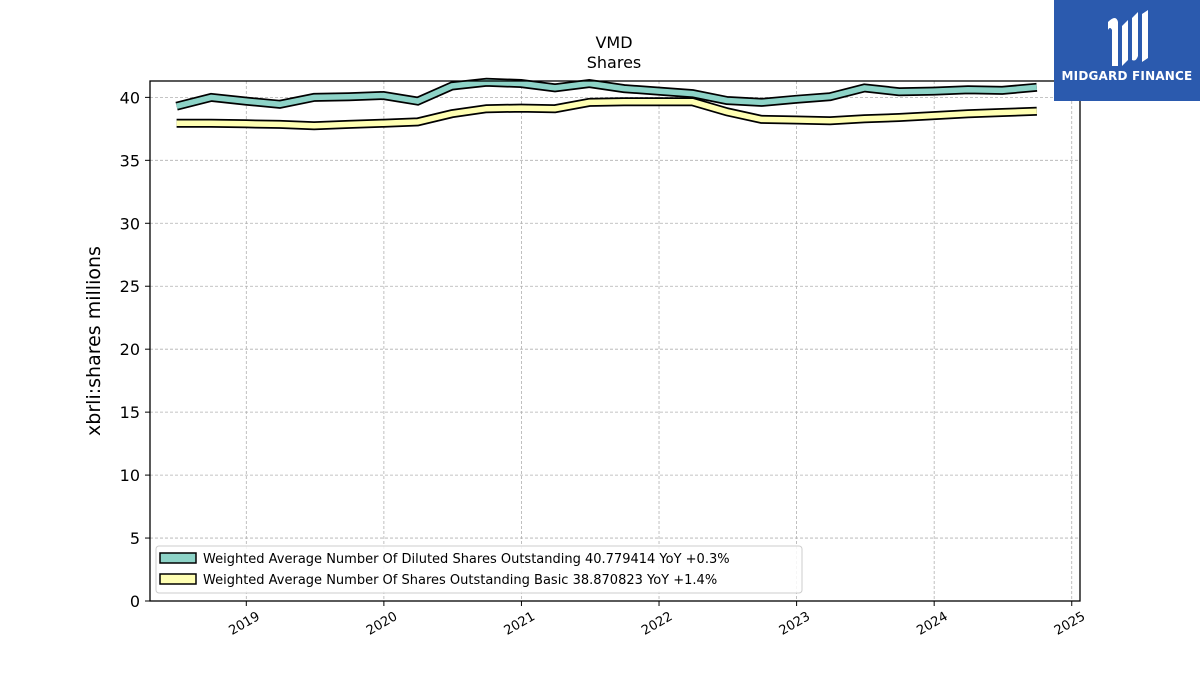 The width and height of the screenshot is (1200, 675). I want to click on logo-mark-icon, so click(1128, 38).